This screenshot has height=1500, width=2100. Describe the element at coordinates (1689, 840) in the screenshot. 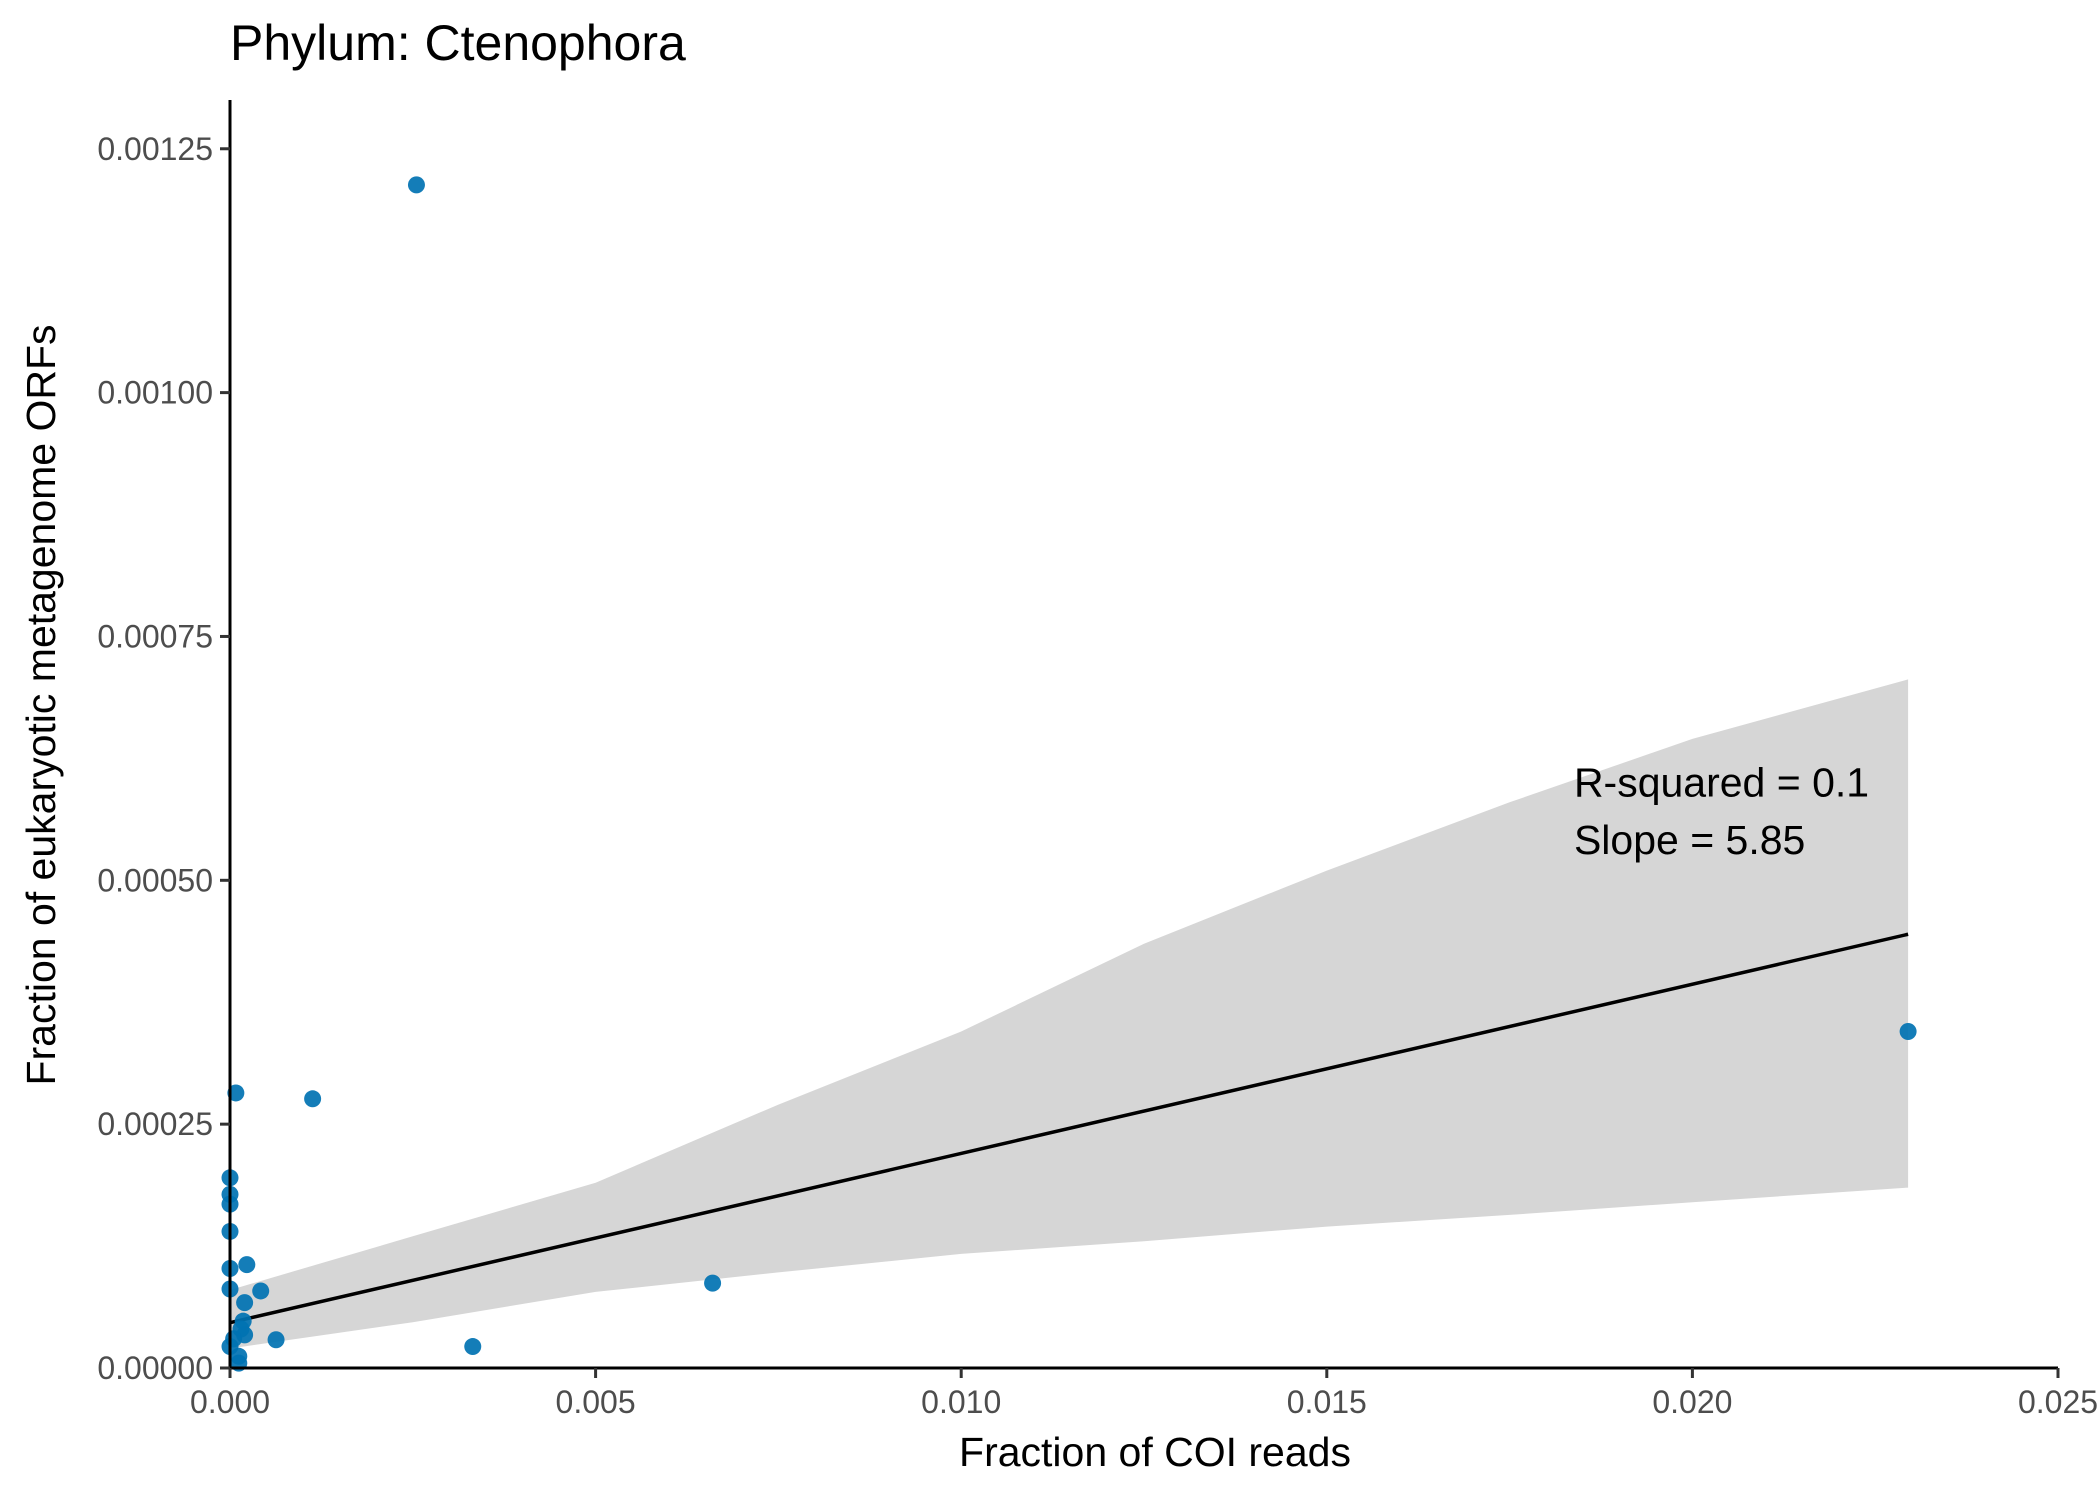

I see `annotation-text: Slope = 5.85` at that location.